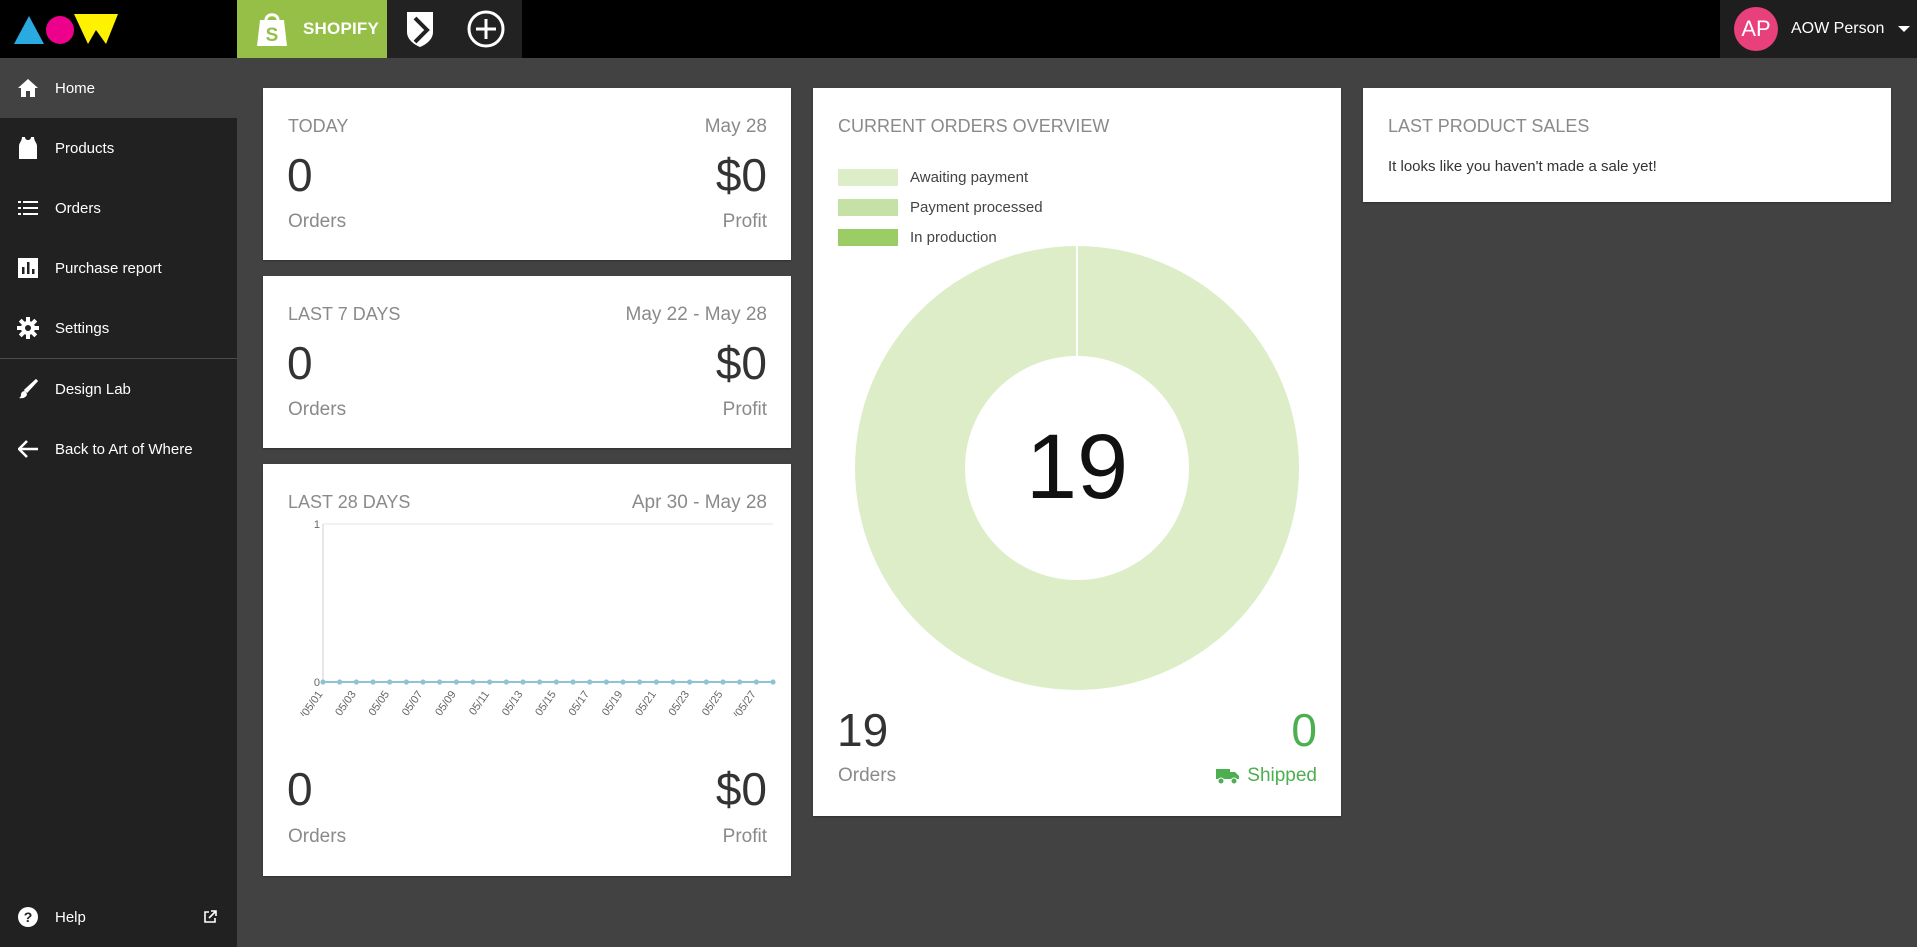 The image size is (1917, 947). Describe the element at coordinates (1489, 126) in the screenshot. I see `card-title: LAST PRODUCT SALES` at that location.